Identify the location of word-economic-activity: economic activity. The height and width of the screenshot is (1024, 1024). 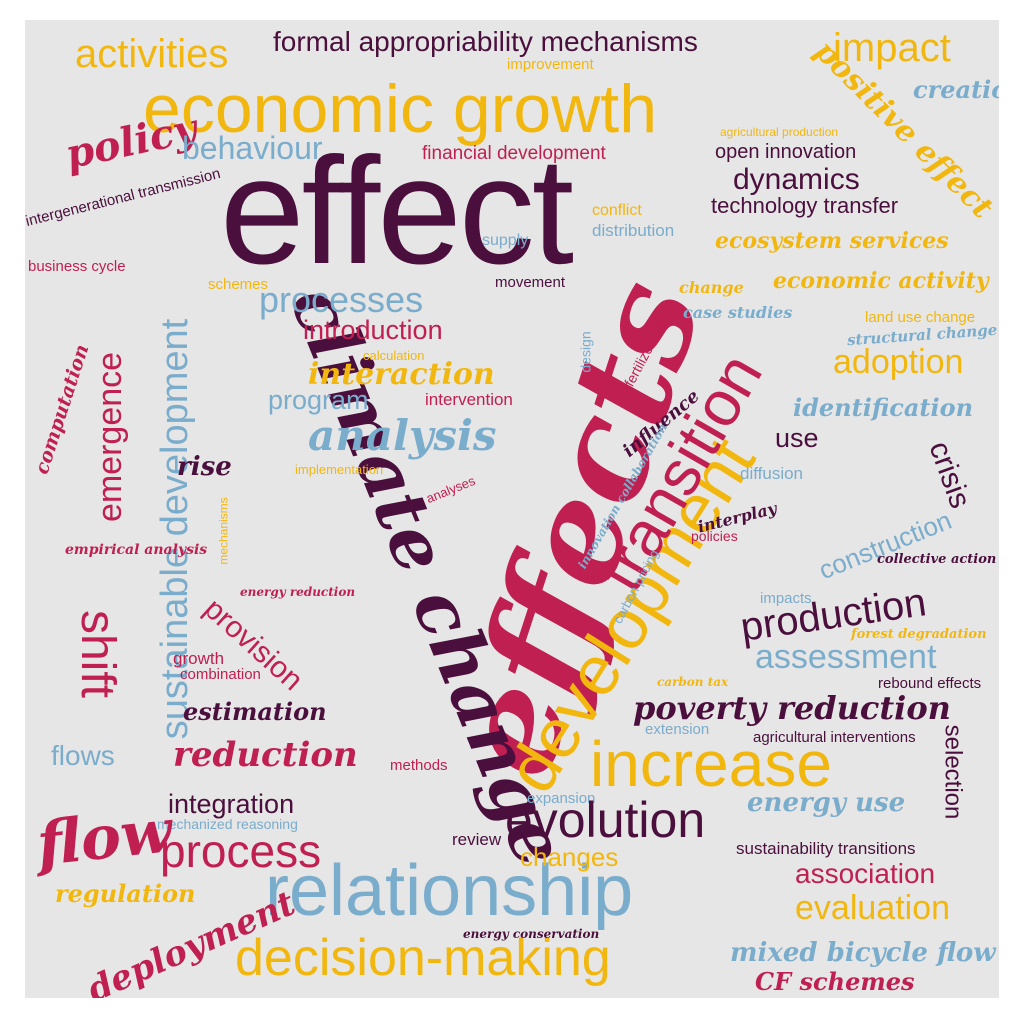
(881, 281).